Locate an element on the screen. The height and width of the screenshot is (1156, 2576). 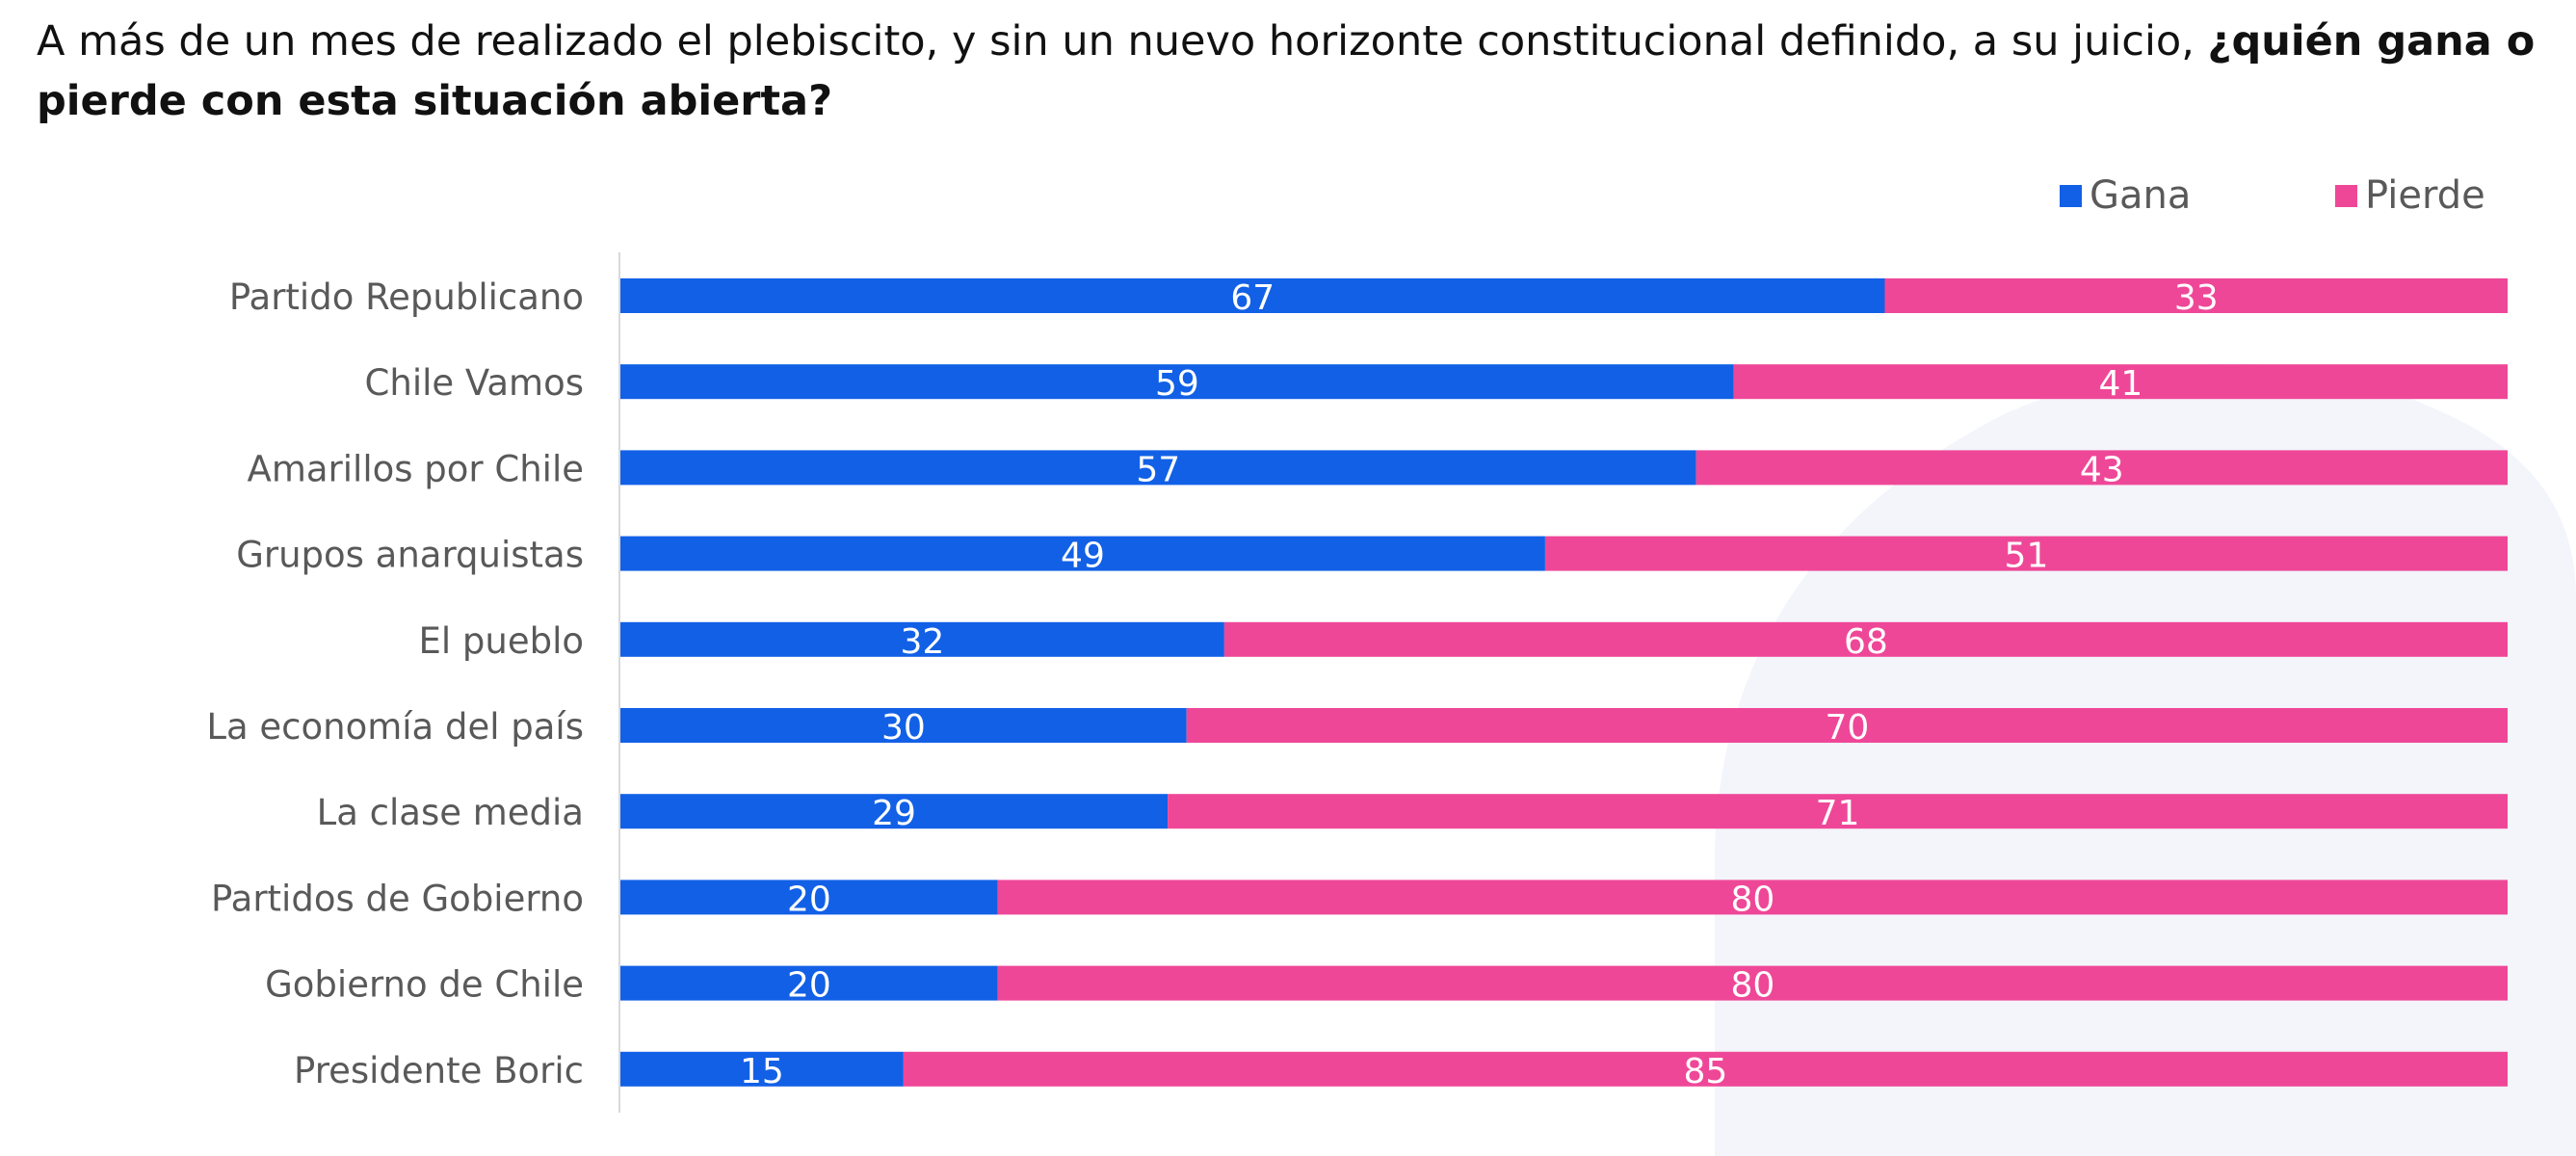
legend-item-gana: Gana is located at coordinates (2126, 196).